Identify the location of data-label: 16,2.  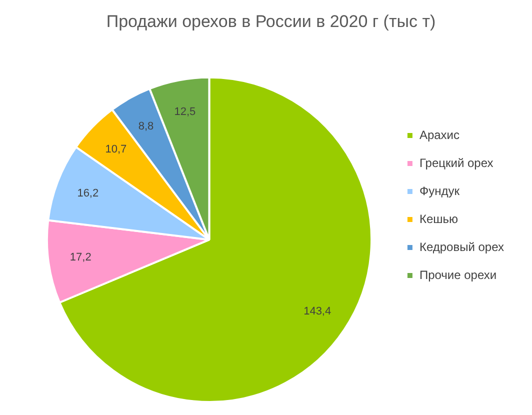
(88, 193).